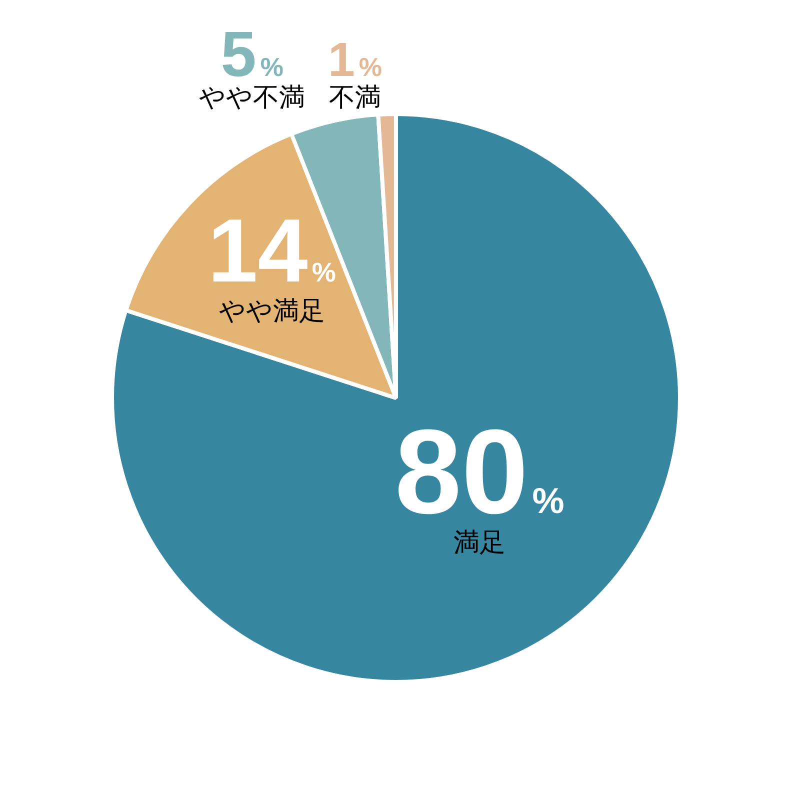 The width and height of the screenshot is (792, 792). I want to click on slice-label: やや不満, so click(252, 98).